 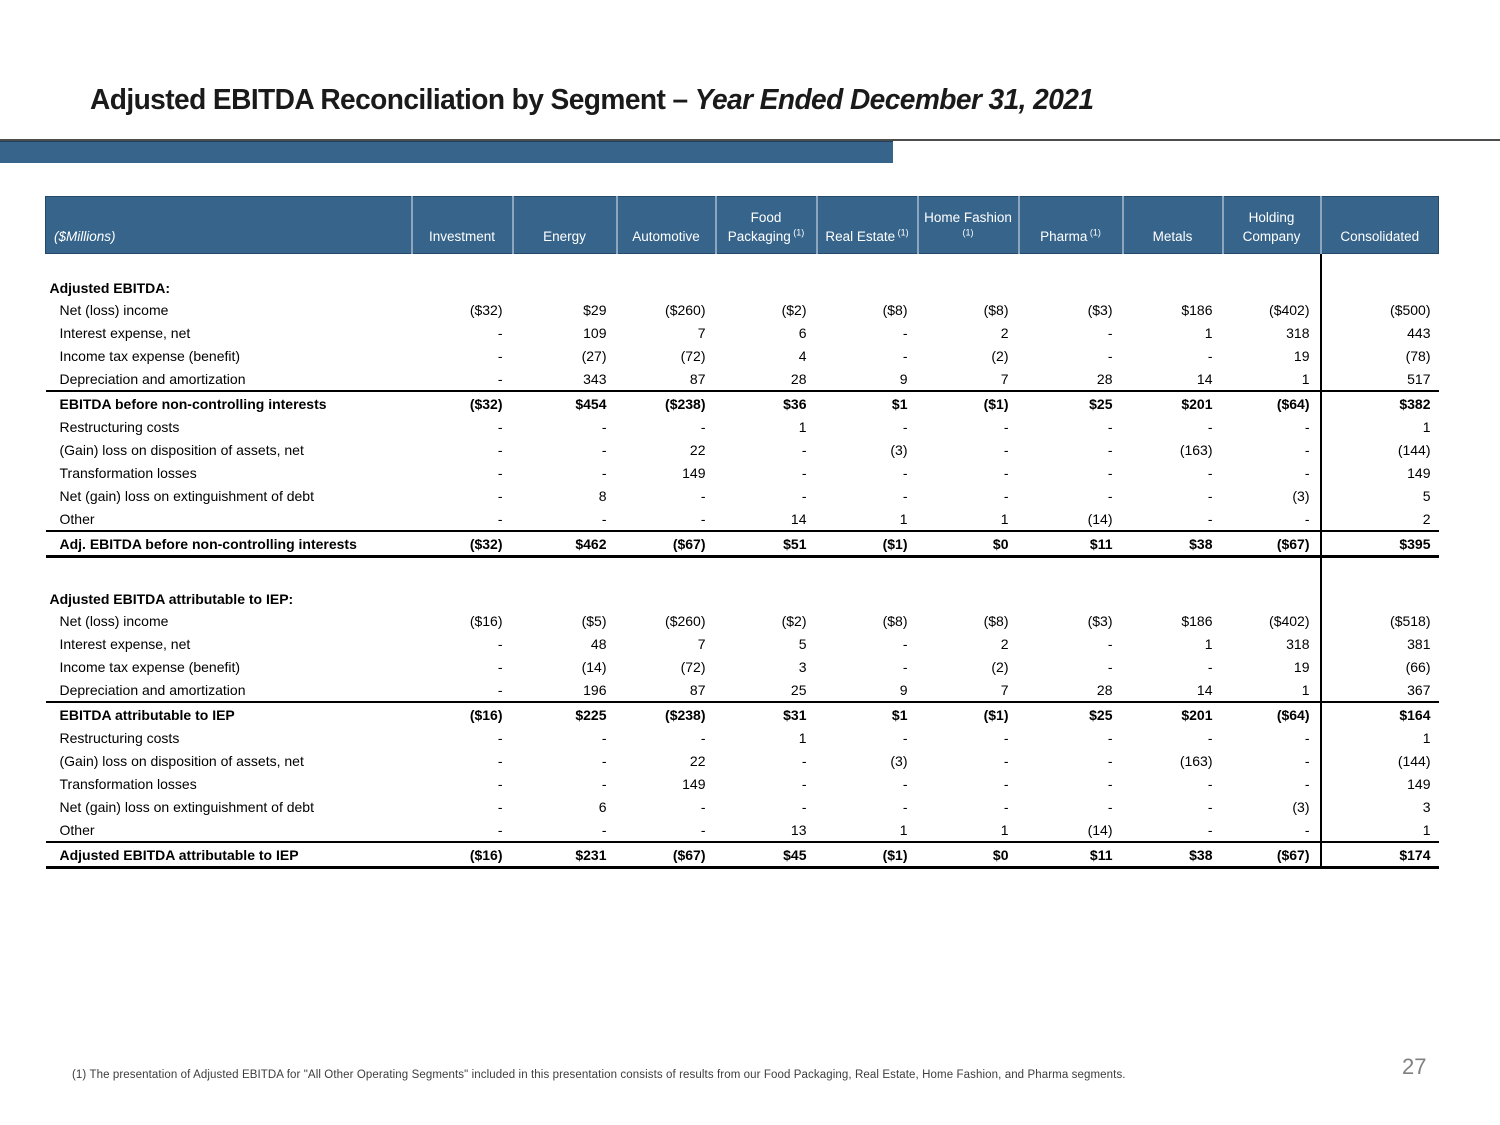 What do you see at coordinates (899, 760) in the screenshot?
I see `cell: (3)` at bounding box center [899, 760].